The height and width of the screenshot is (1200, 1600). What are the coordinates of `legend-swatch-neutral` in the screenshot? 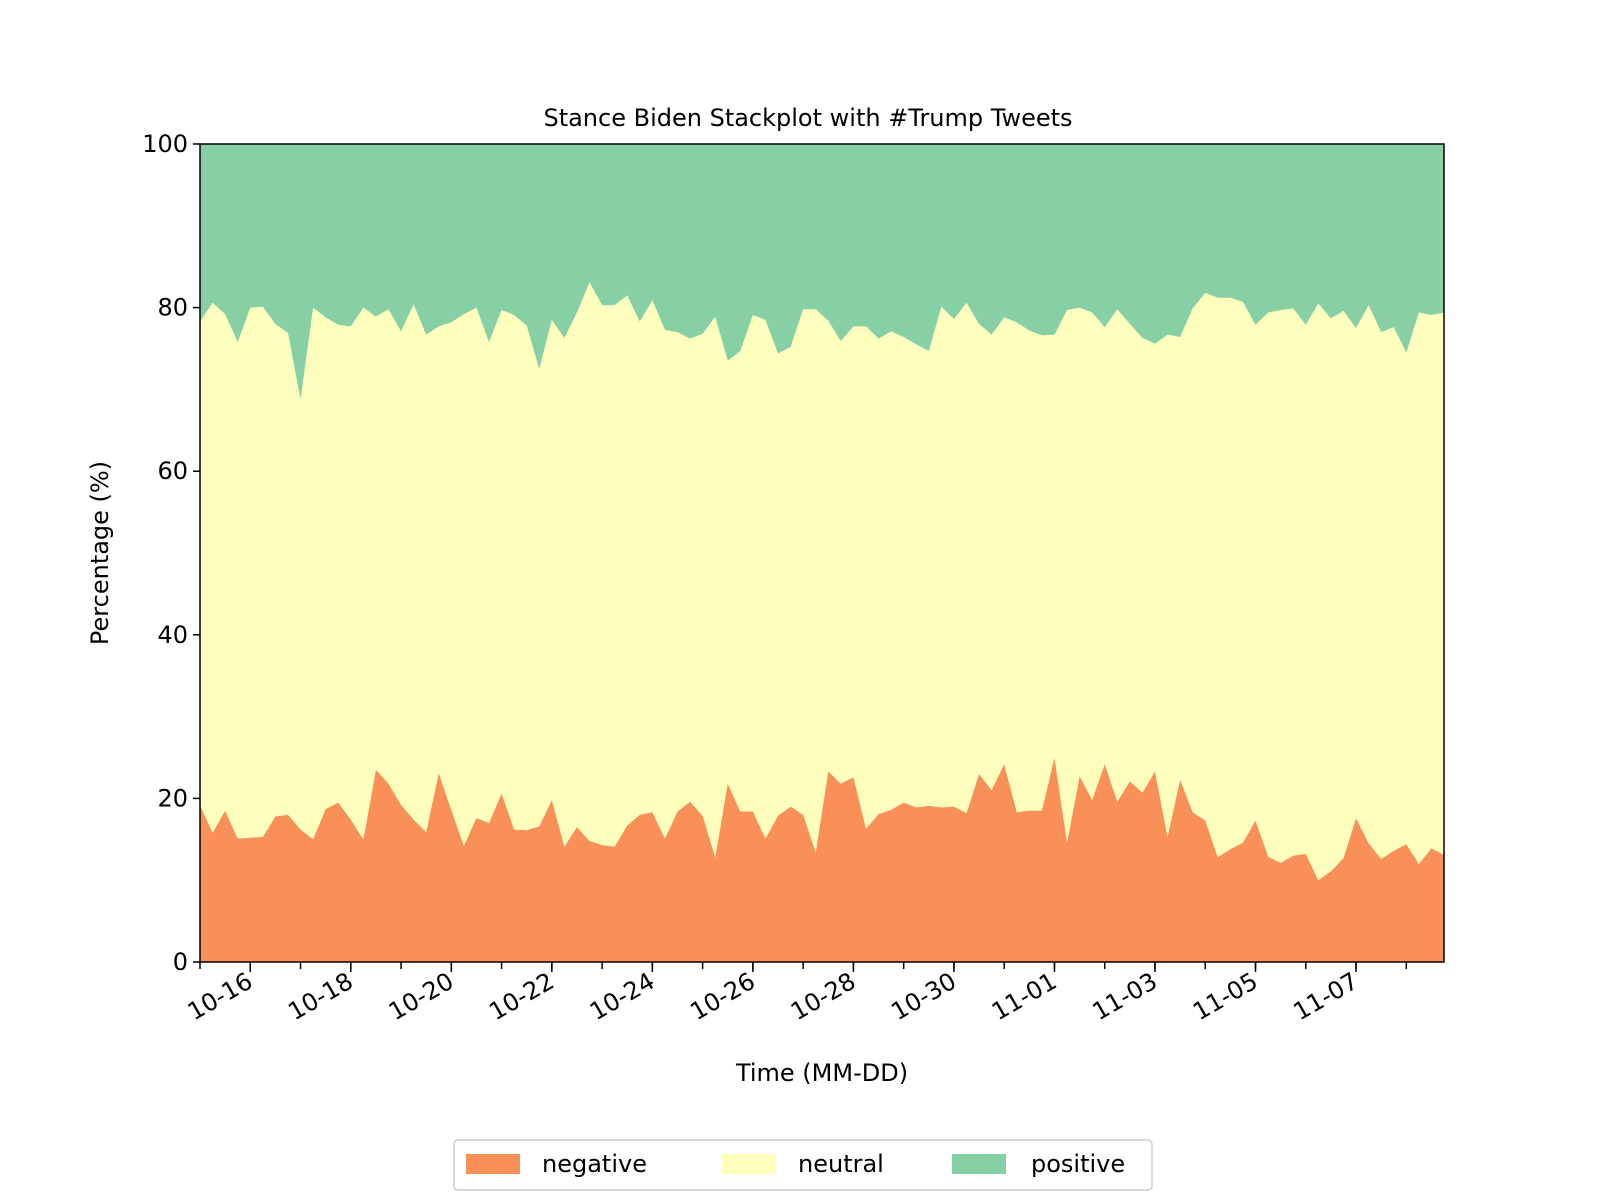 It's located at (749, 1164).